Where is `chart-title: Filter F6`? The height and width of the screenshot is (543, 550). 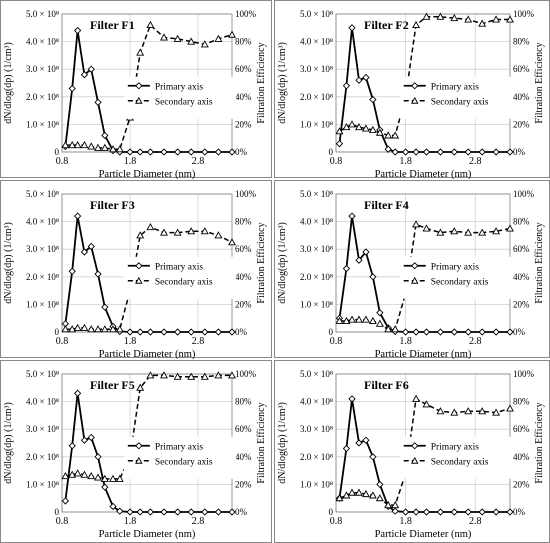
chart-title: Filter F6 is located at coordinates (386, 385).